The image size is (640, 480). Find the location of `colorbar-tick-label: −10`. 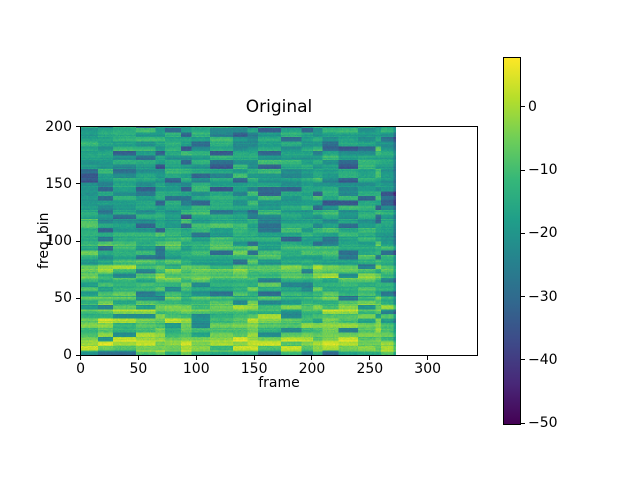

colorbar-tick-label: −10 is located at coordinates (543, 170).